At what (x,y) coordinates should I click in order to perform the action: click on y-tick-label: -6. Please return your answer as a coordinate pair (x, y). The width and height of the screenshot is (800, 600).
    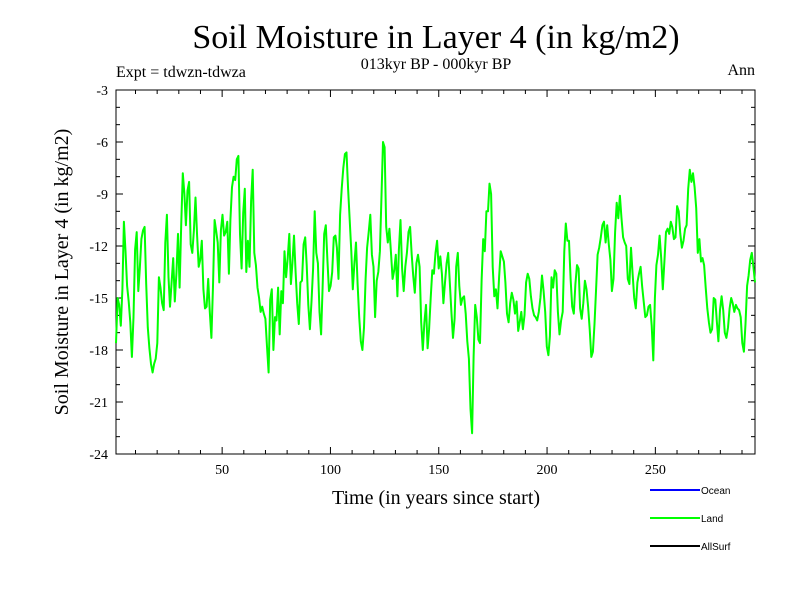
    Looking at the image, I should click on (102, 143).